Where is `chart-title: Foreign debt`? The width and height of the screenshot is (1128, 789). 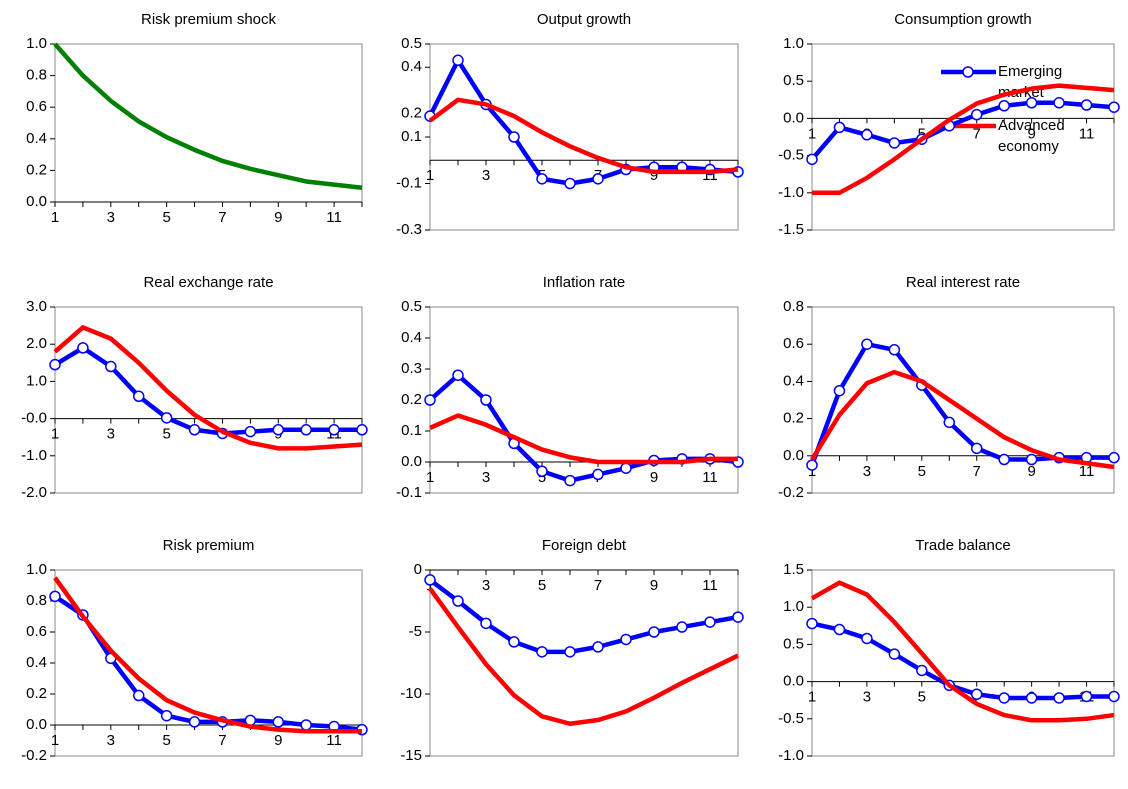 chart-title: Foreign debt is located at coordinates (584, 545).